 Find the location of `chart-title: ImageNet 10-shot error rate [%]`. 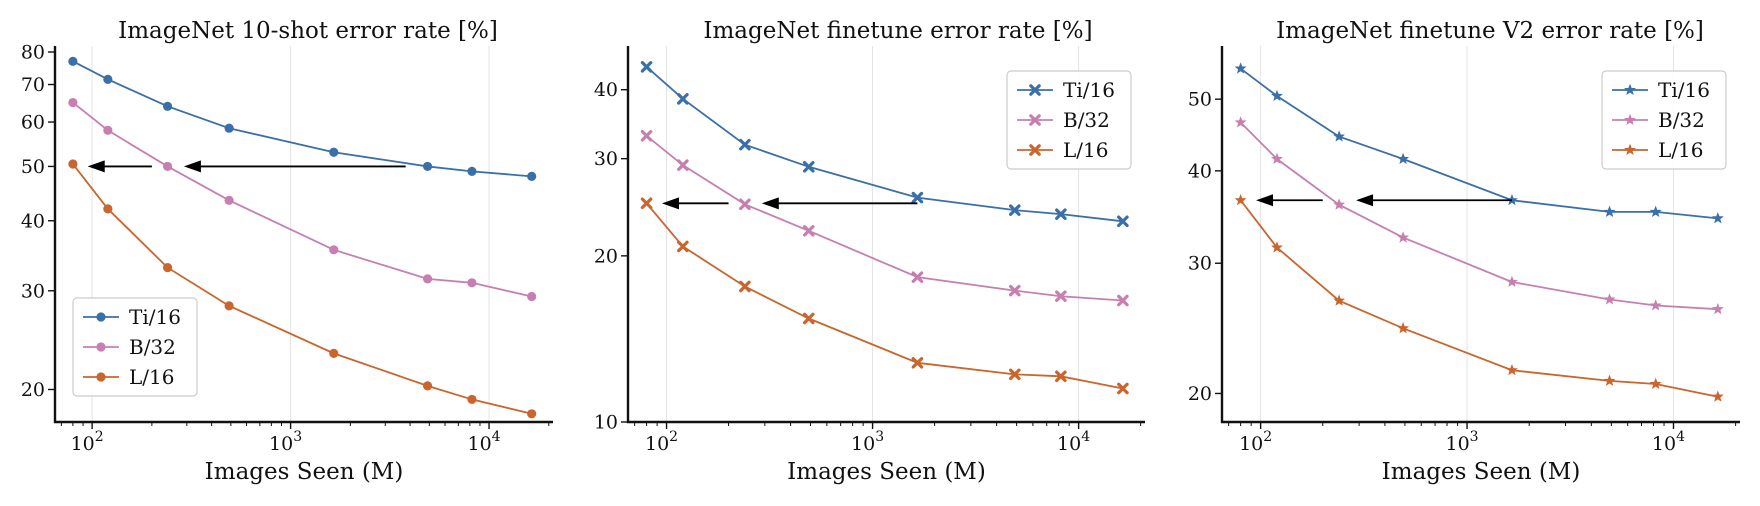

chart-title: ImageNet 10-shot error rate [%] is located at coordinates (308, 31).